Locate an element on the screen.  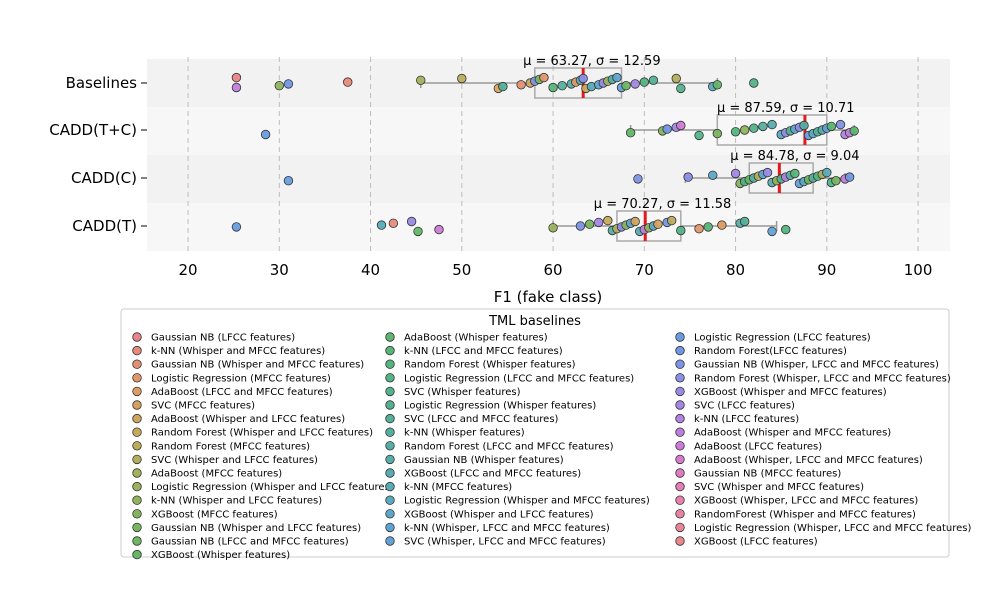
legend-entry-label: Gaussian NB (Whisper features) is located at coordinates (484, 460).